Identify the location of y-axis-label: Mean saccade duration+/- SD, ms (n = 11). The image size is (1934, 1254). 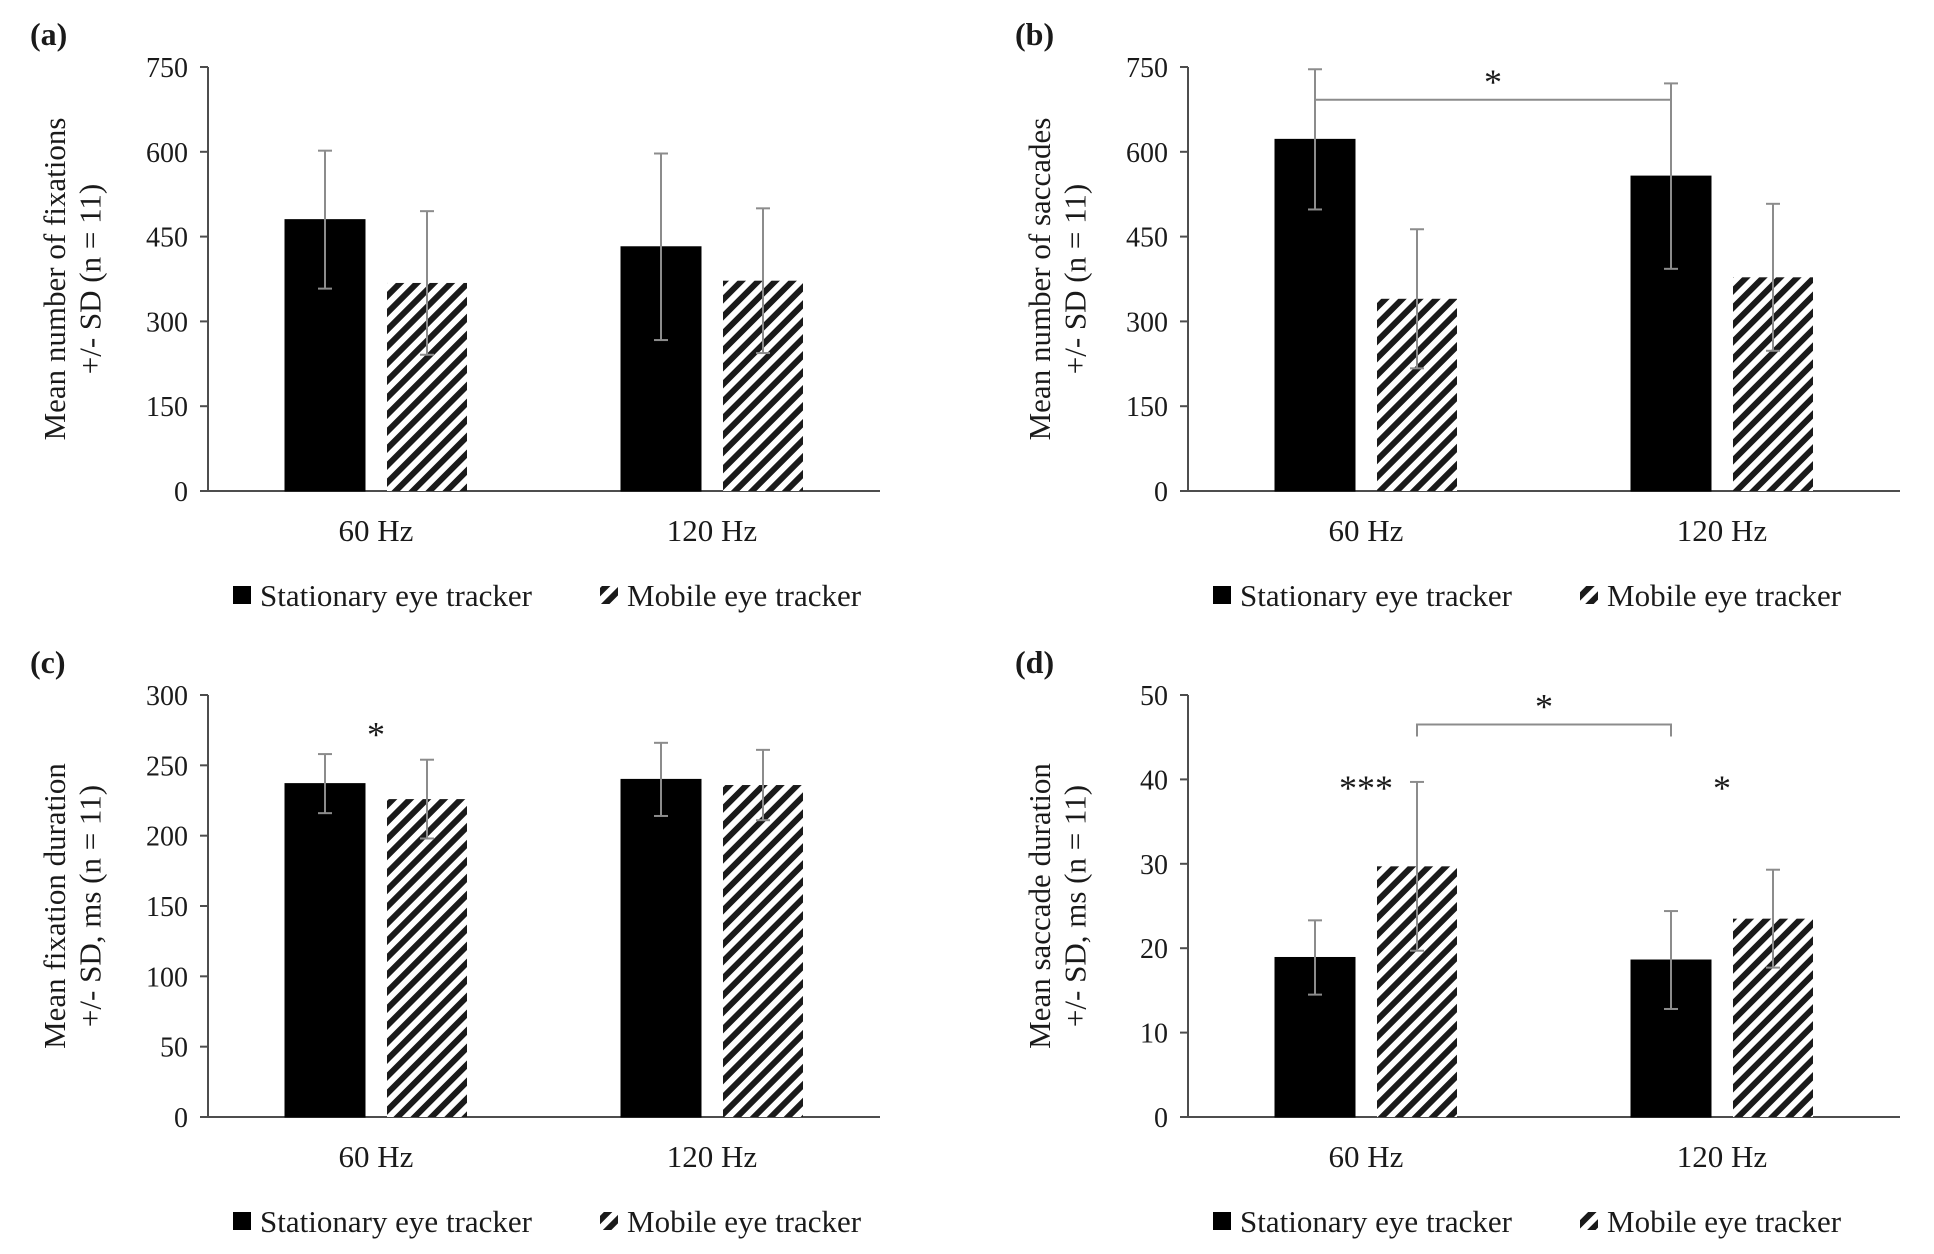
(1057, 906).